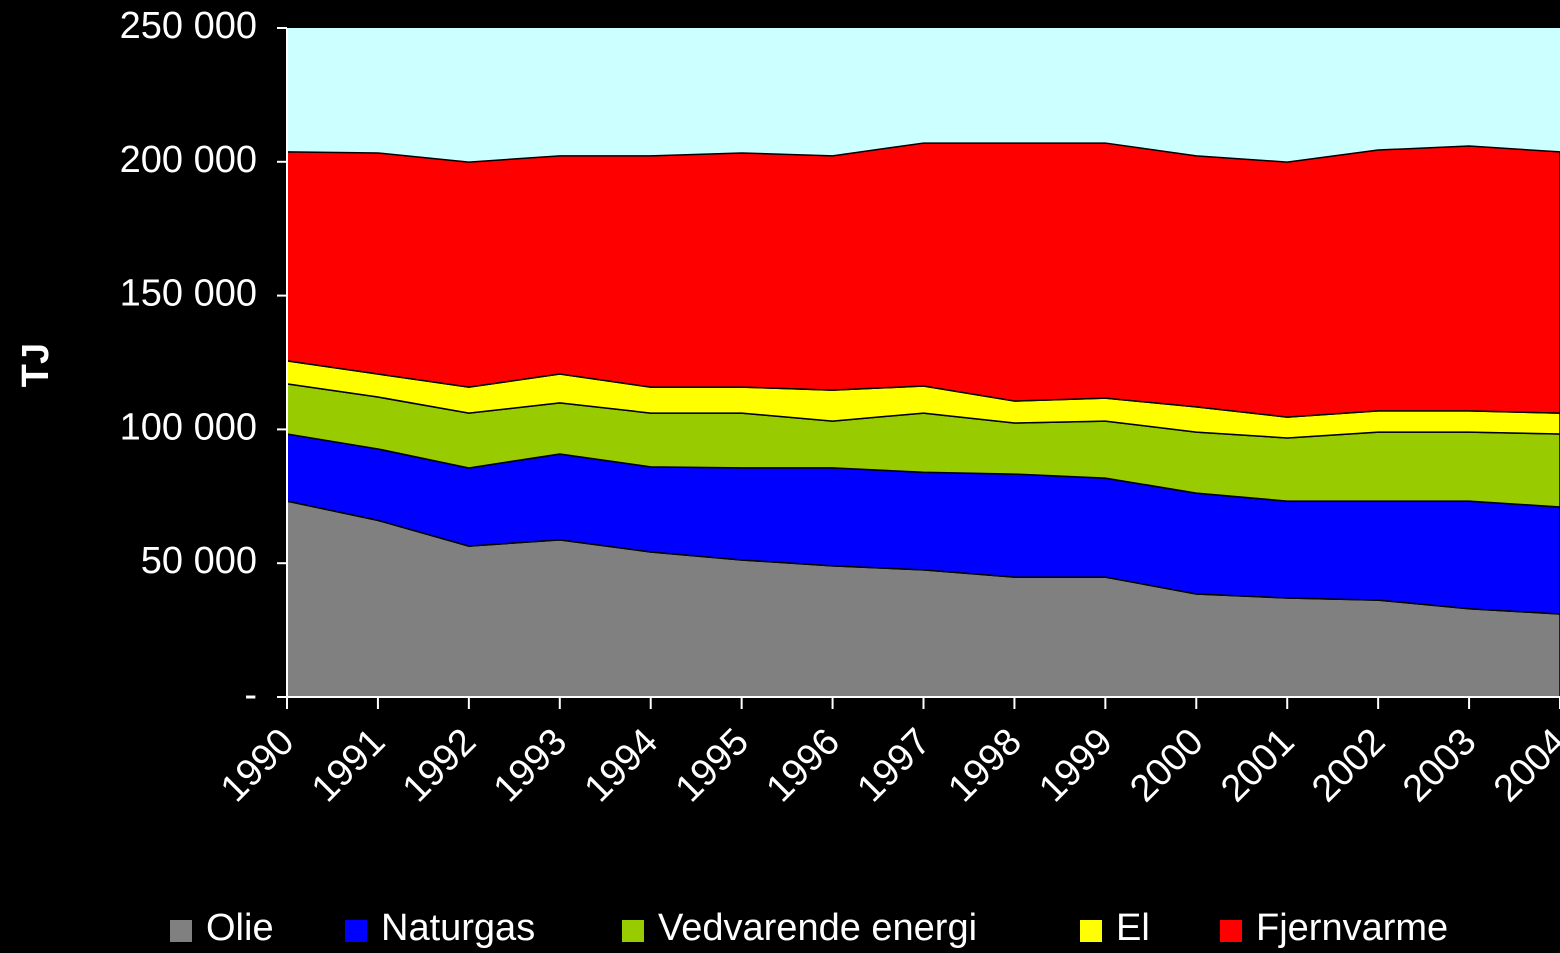 This screenshot has width=1560, height=953. What do you see at coordinates (188, 294) in the screenshot?
I see `y-tick-label: 150 000` at bounding box center [188, 294].